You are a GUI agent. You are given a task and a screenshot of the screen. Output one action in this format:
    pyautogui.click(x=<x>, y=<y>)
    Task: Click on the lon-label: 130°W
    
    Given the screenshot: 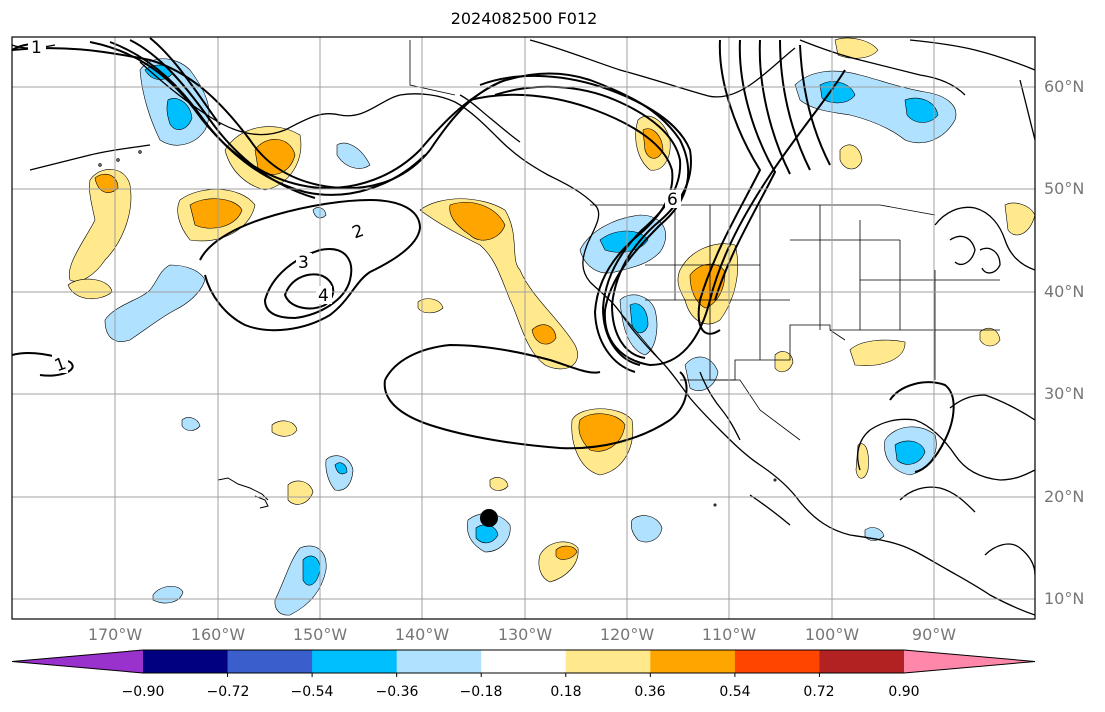 What is the action you would take?
    pyautogui.click(x=525, y=634)
    